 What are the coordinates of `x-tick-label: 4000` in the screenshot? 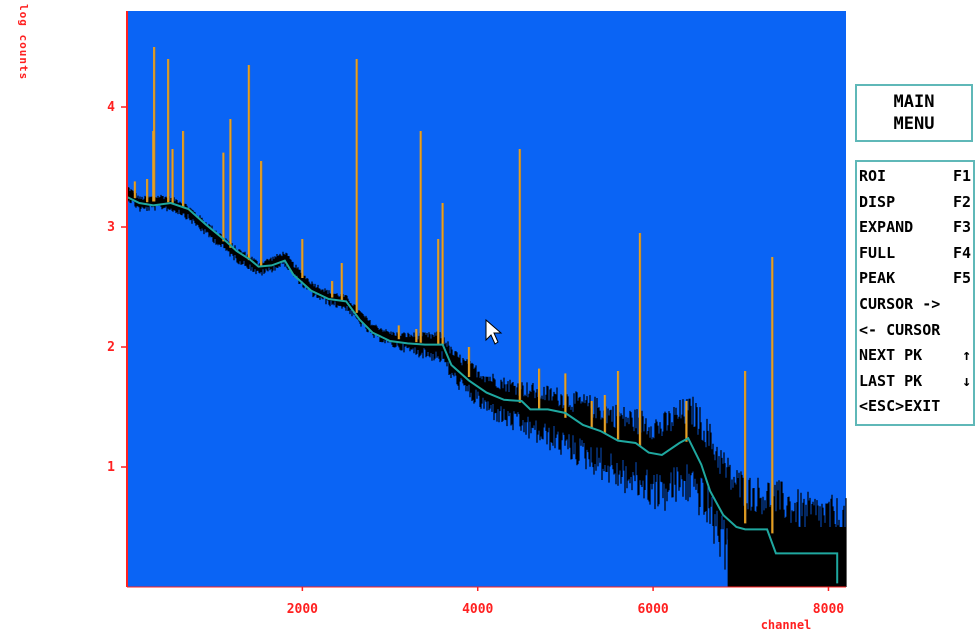 It's located at (477, 609).